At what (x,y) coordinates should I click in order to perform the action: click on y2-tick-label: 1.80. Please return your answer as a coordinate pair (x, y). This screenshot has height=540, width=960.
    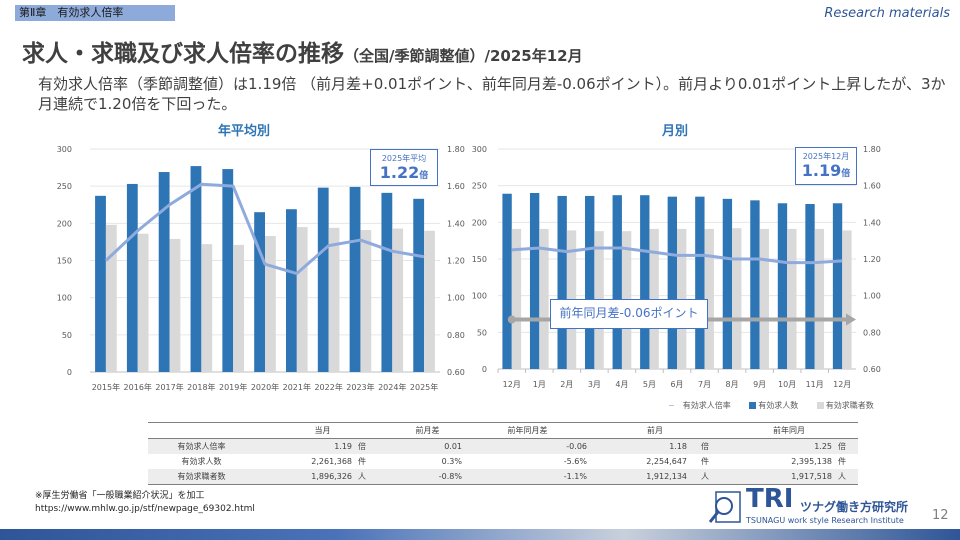
    Looking at the image, I should click on (872, 149).